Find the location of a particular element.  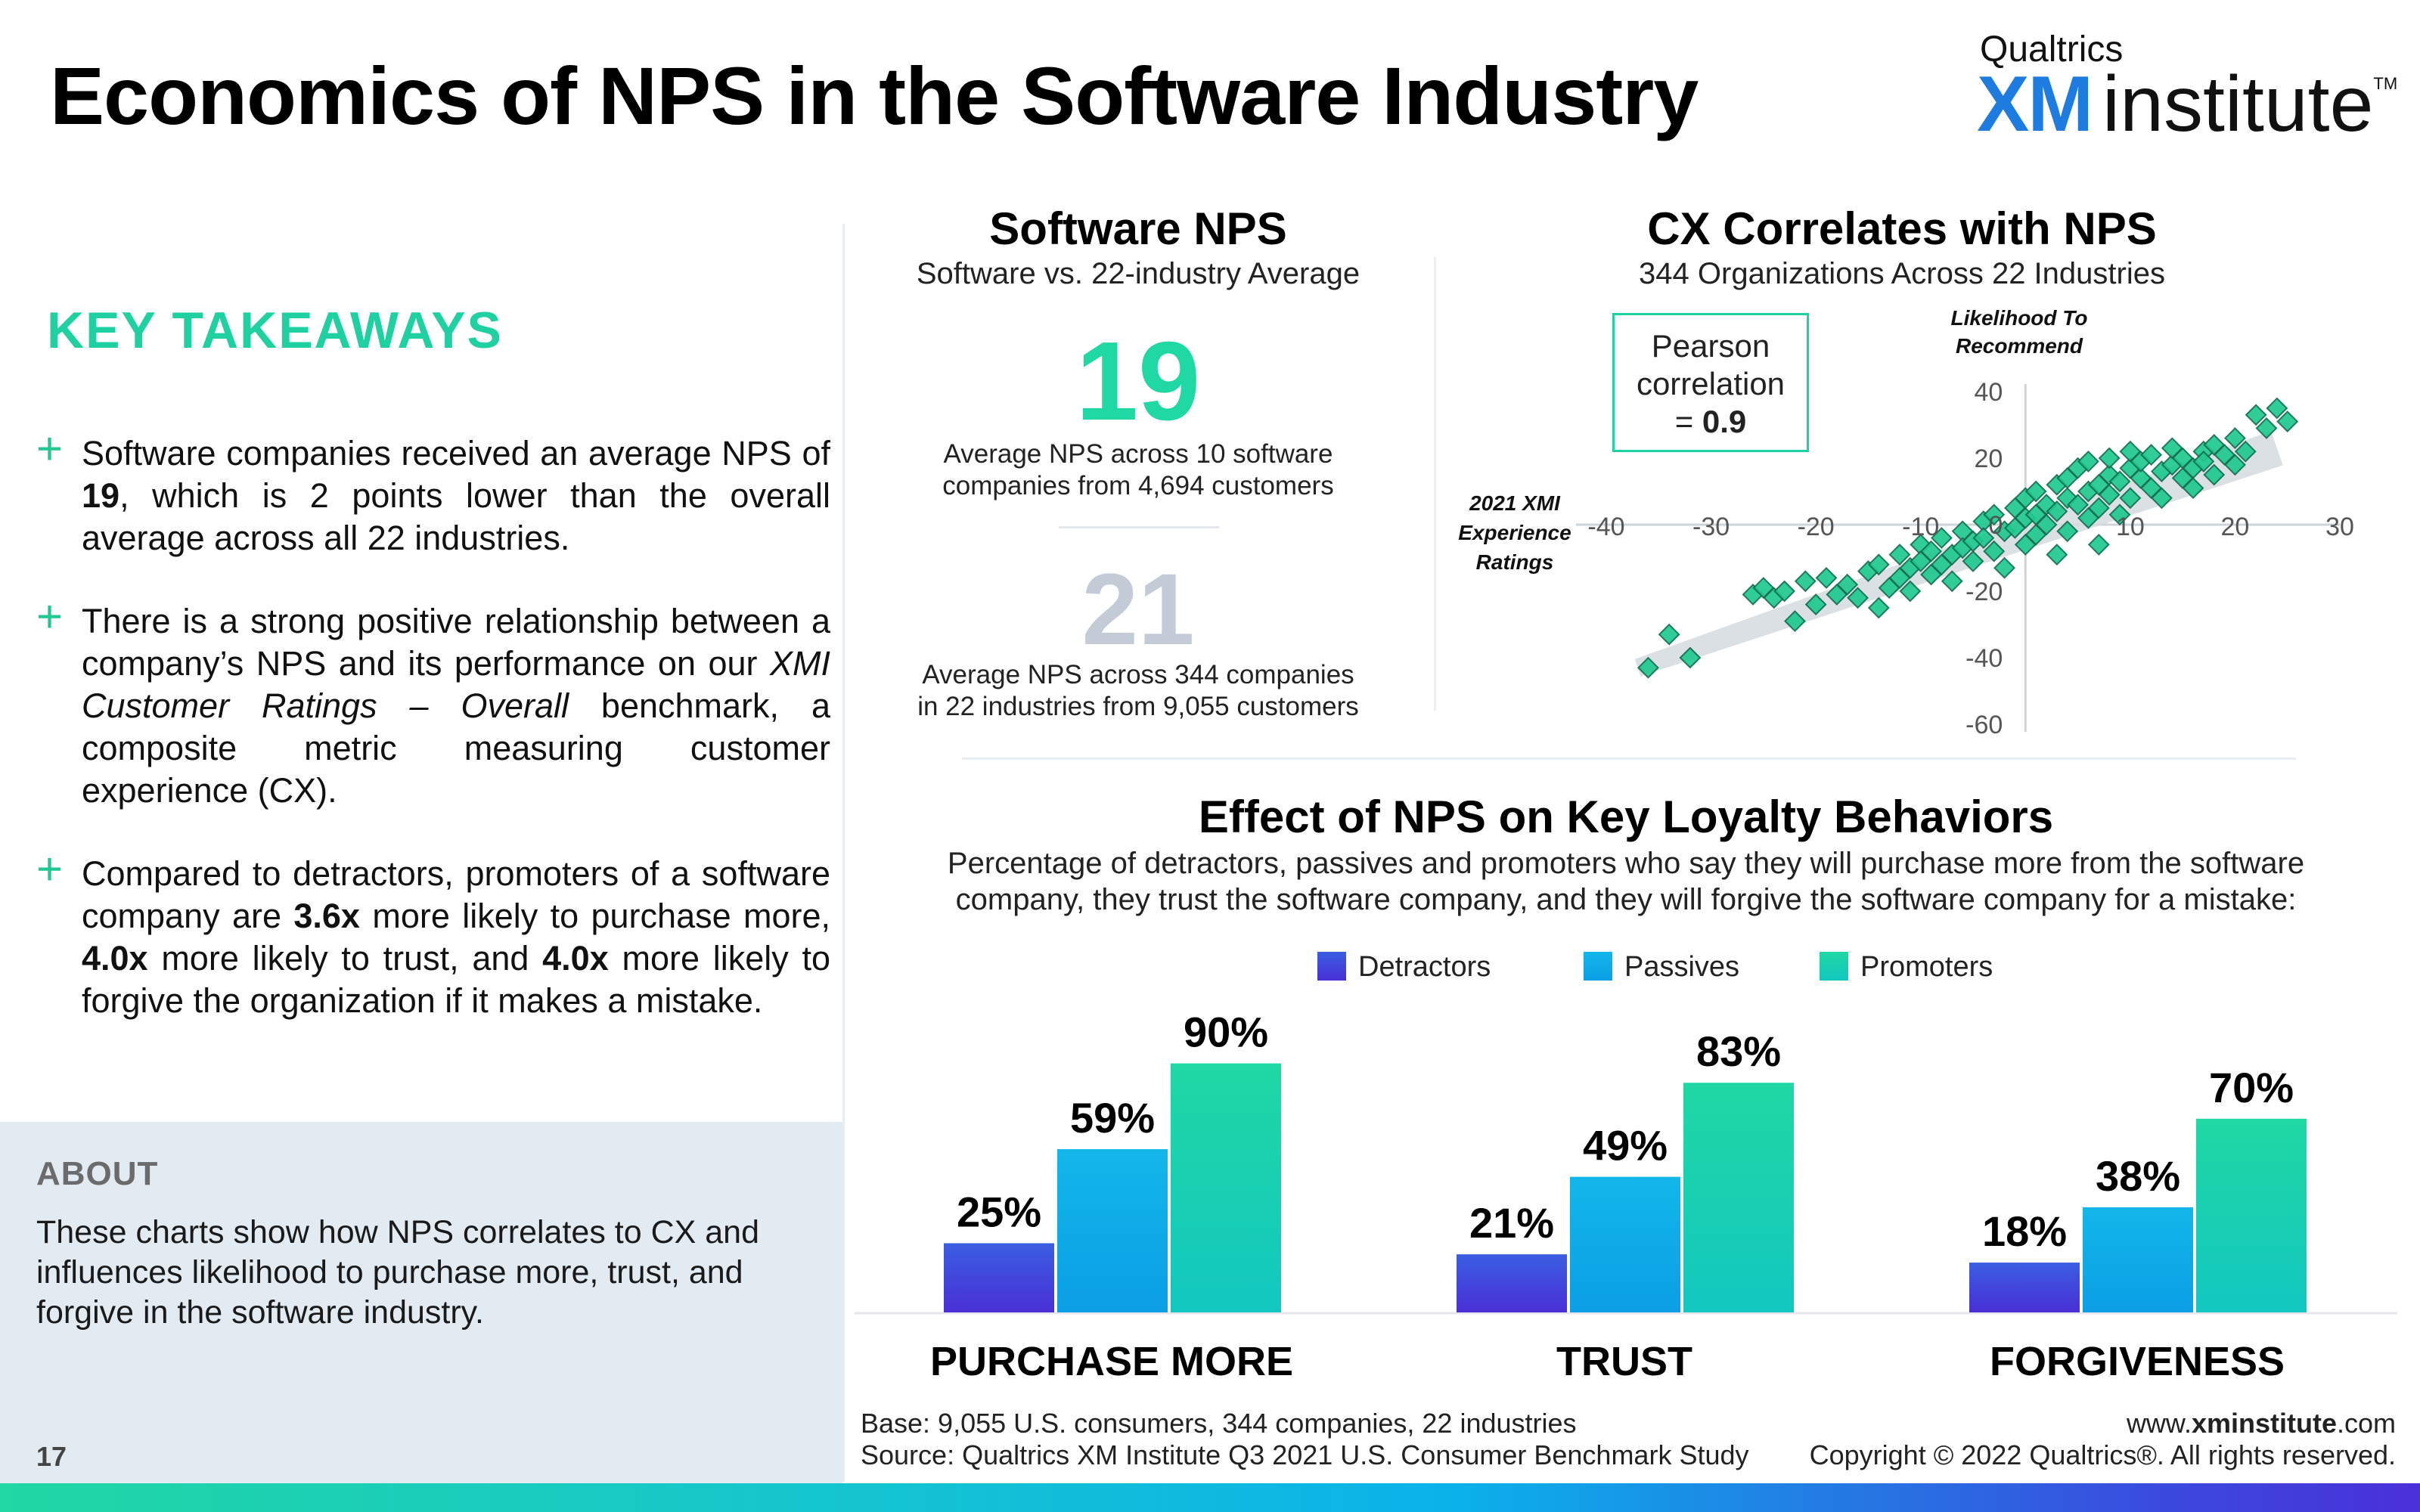

qualtrics-logo-text: Qualtrics is located at coordinates (2052, 50).